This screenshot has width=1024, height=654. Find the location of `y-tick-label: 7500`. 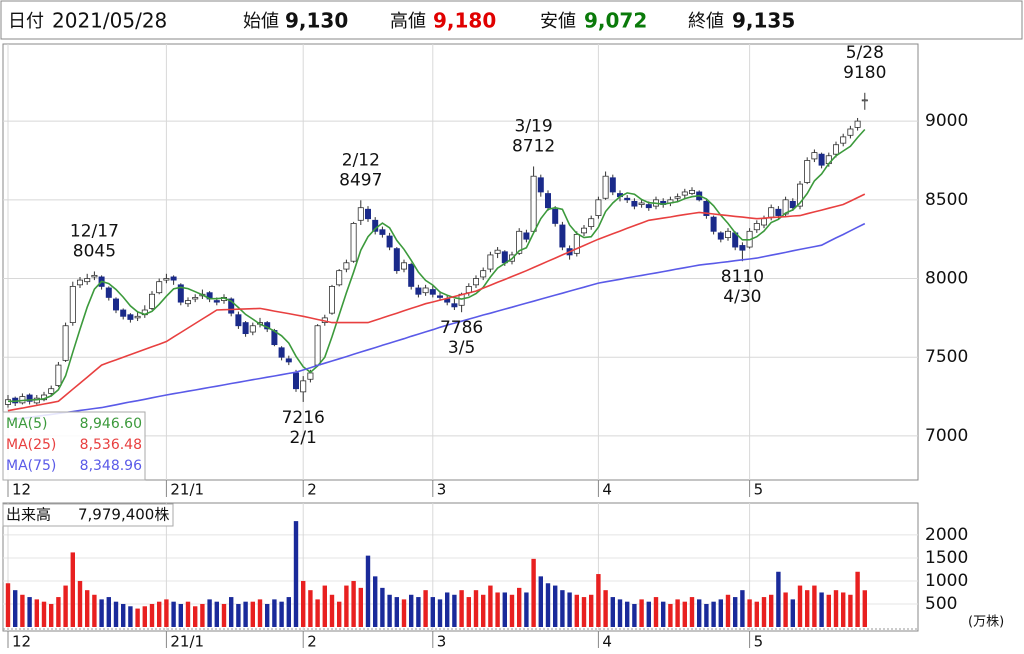

y-tick-label: 7500 is located at coordinates (946, 357).